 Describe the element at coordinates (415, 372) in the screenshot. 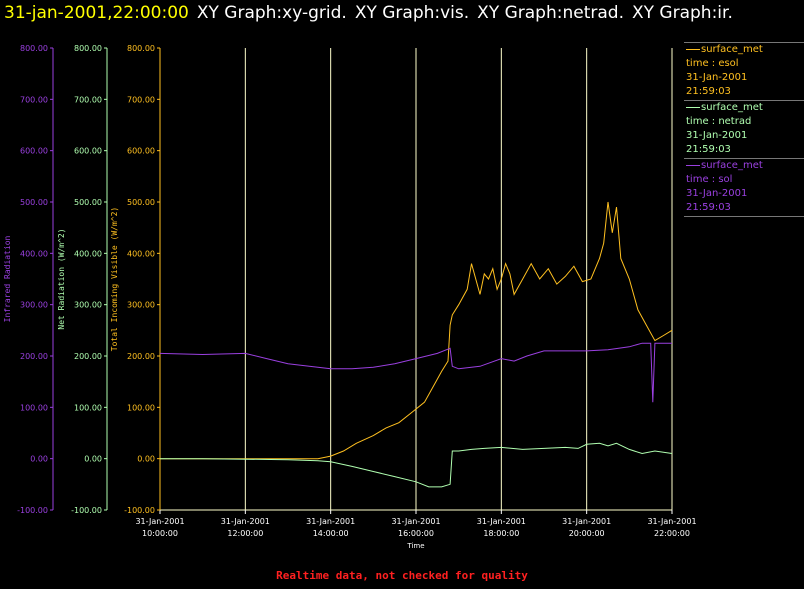

I see `series-line-ir` at that location.